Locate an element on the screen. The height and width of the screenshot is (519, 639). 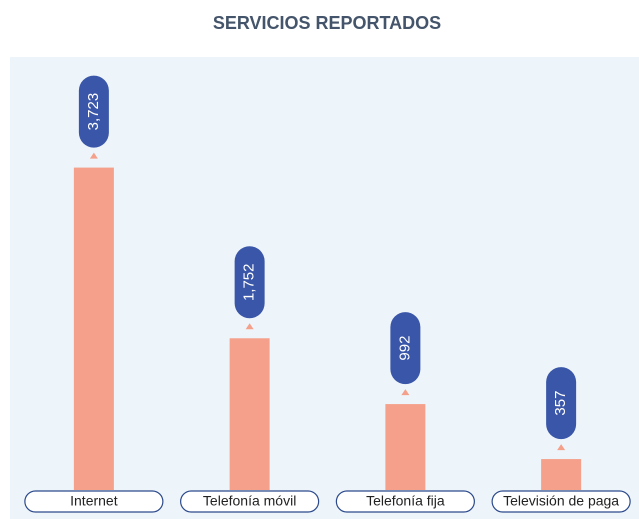
value-label: 992 is located at coordinates (404, 348).